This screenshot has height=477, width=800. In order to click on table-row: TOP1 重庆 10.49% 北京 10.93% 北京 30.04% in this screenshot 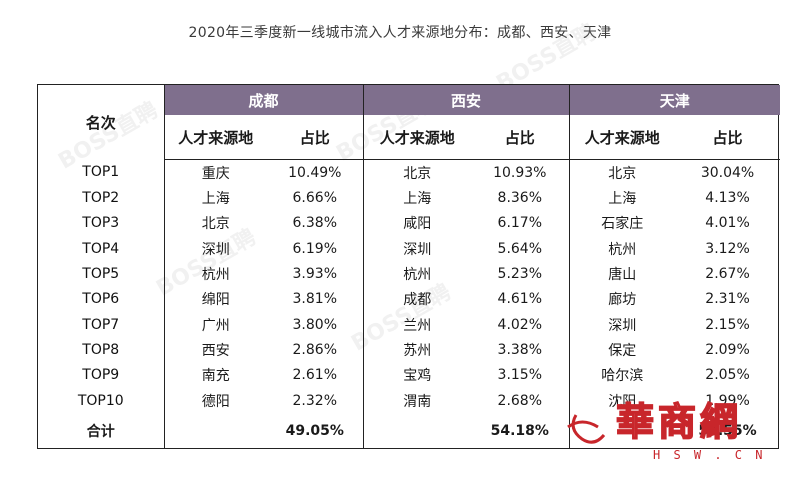, I will do `click(409, 172)`.